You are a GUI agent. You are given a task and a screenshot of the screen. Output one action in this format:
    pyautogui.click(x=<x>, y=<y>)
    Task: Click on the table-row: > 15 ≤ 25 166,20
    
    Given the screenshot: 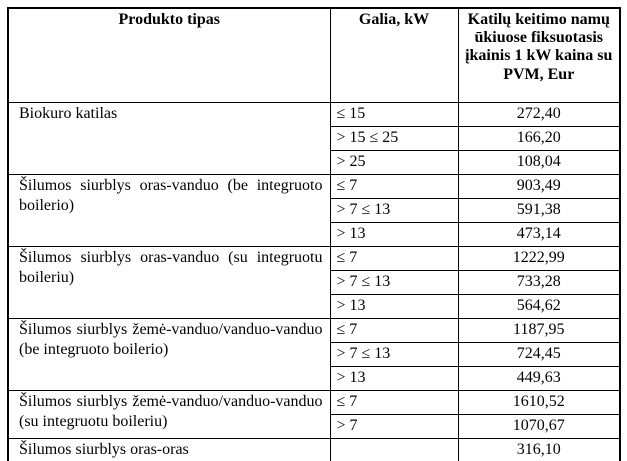 What is the action you would take?
    pyautogui.click(x=314, y=138)
    